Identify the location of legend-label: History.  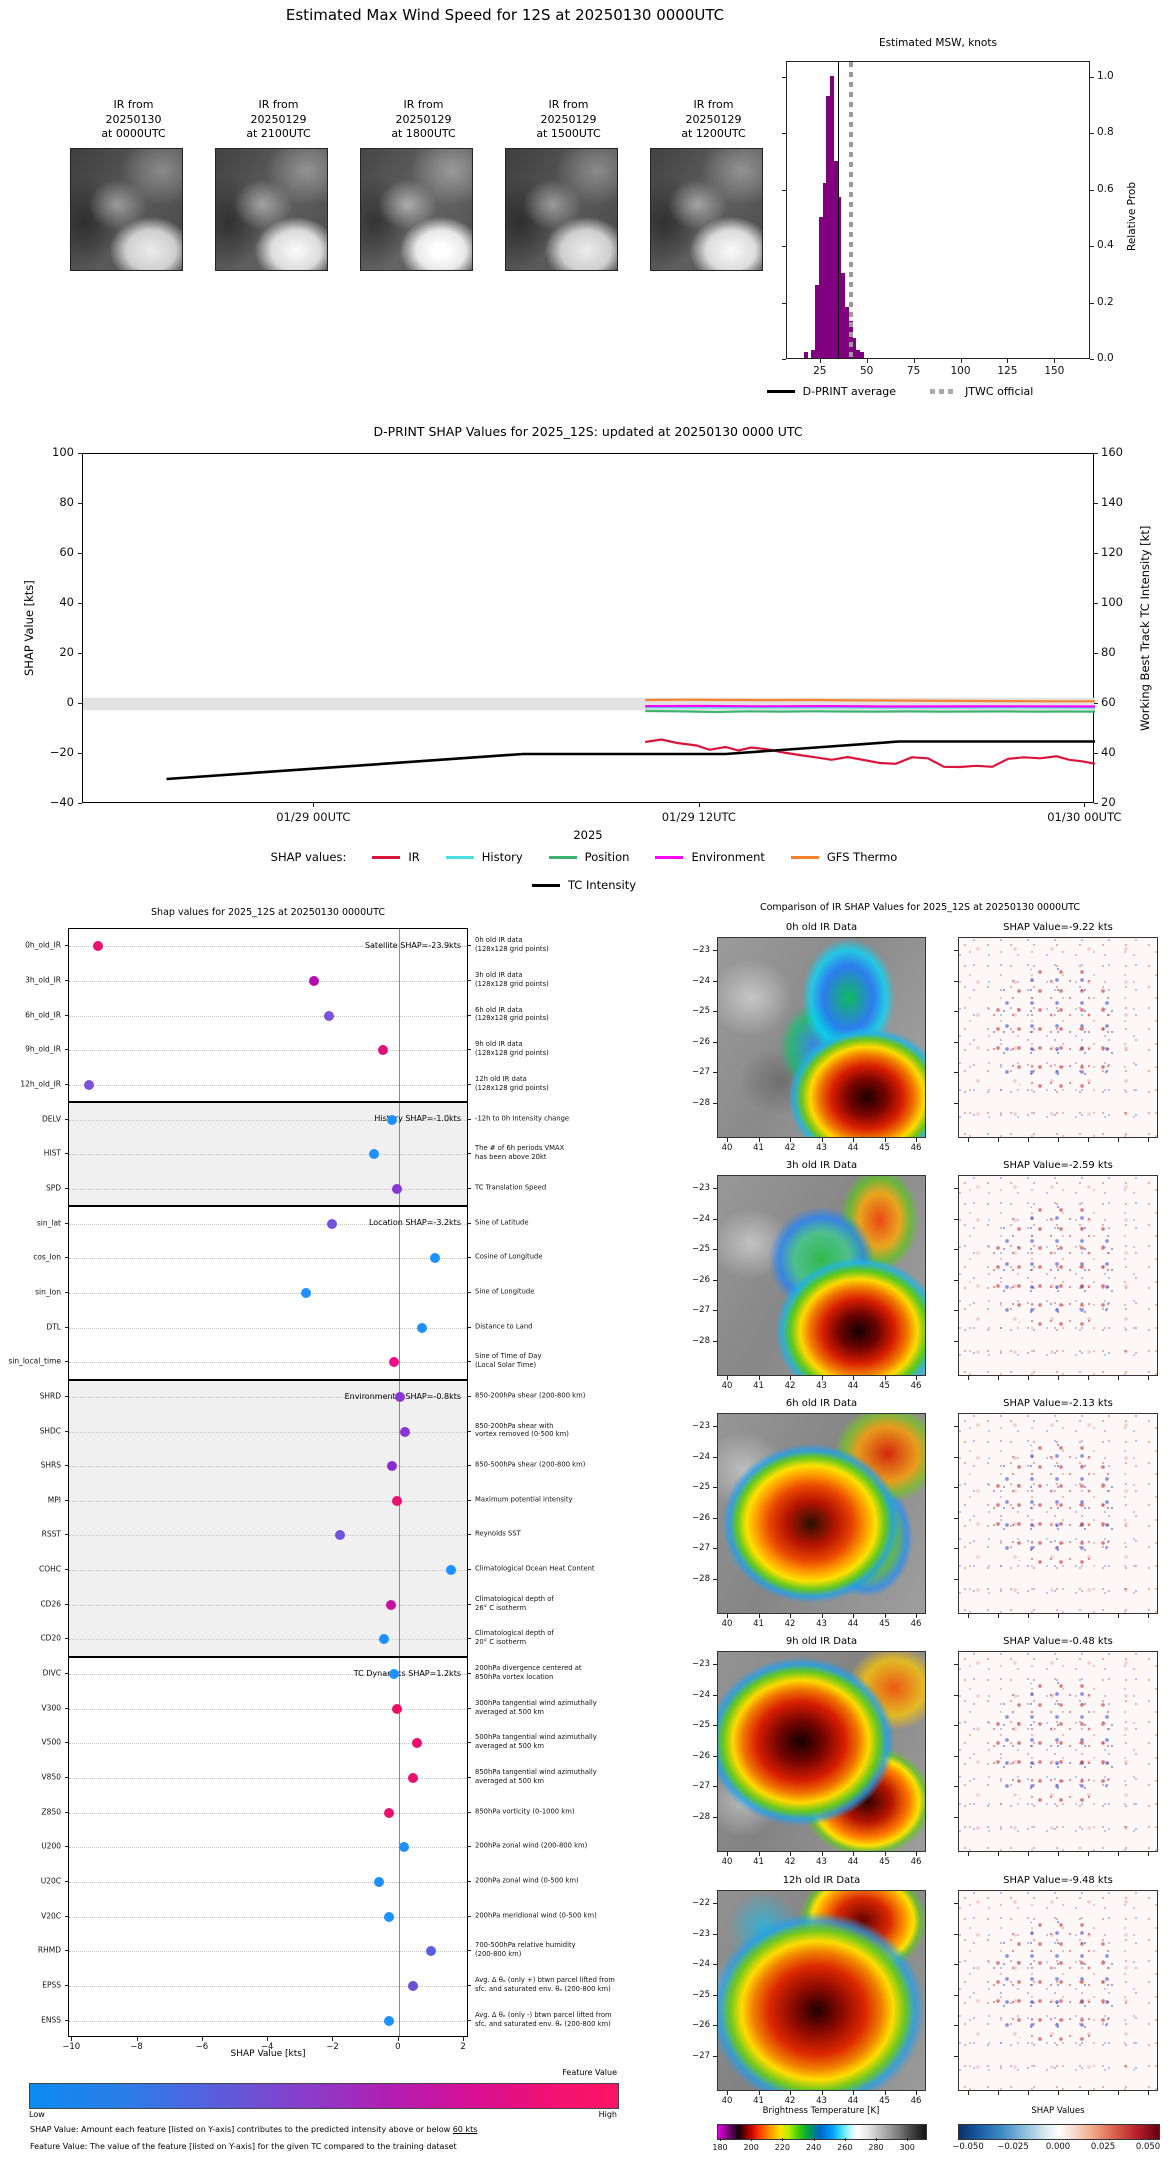
(502, 857).